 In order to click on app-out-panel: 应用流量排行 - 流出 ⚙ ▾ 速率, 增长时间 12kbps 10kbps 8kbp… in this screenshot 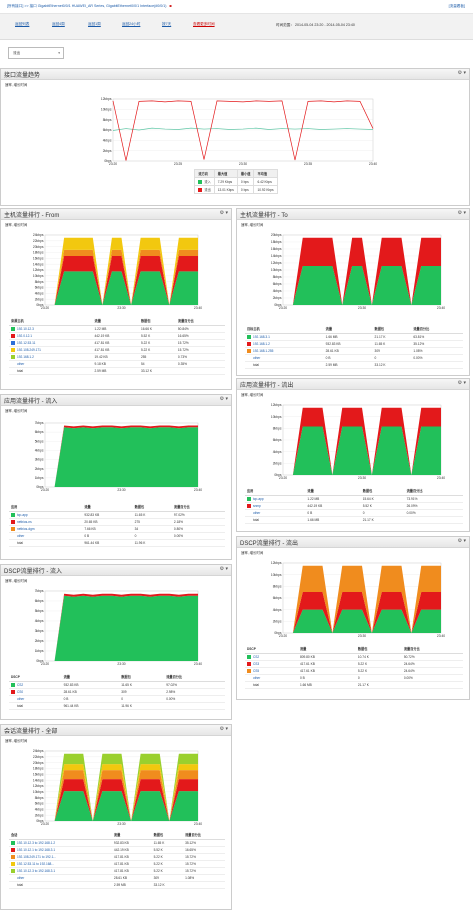, I will do `click(353, 455)`.